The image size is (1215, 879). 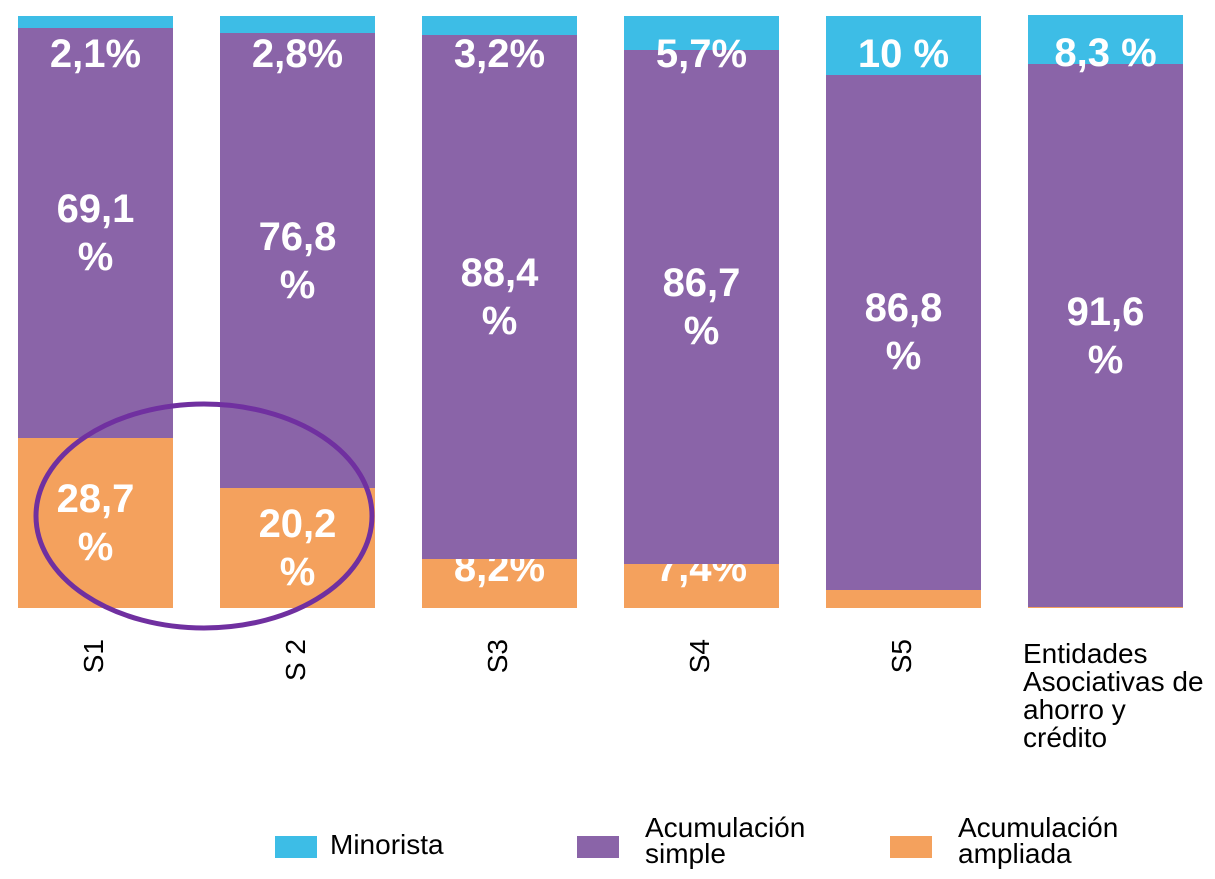 I want to click on value-label: 76,8 %, so click(x=297, y=260).